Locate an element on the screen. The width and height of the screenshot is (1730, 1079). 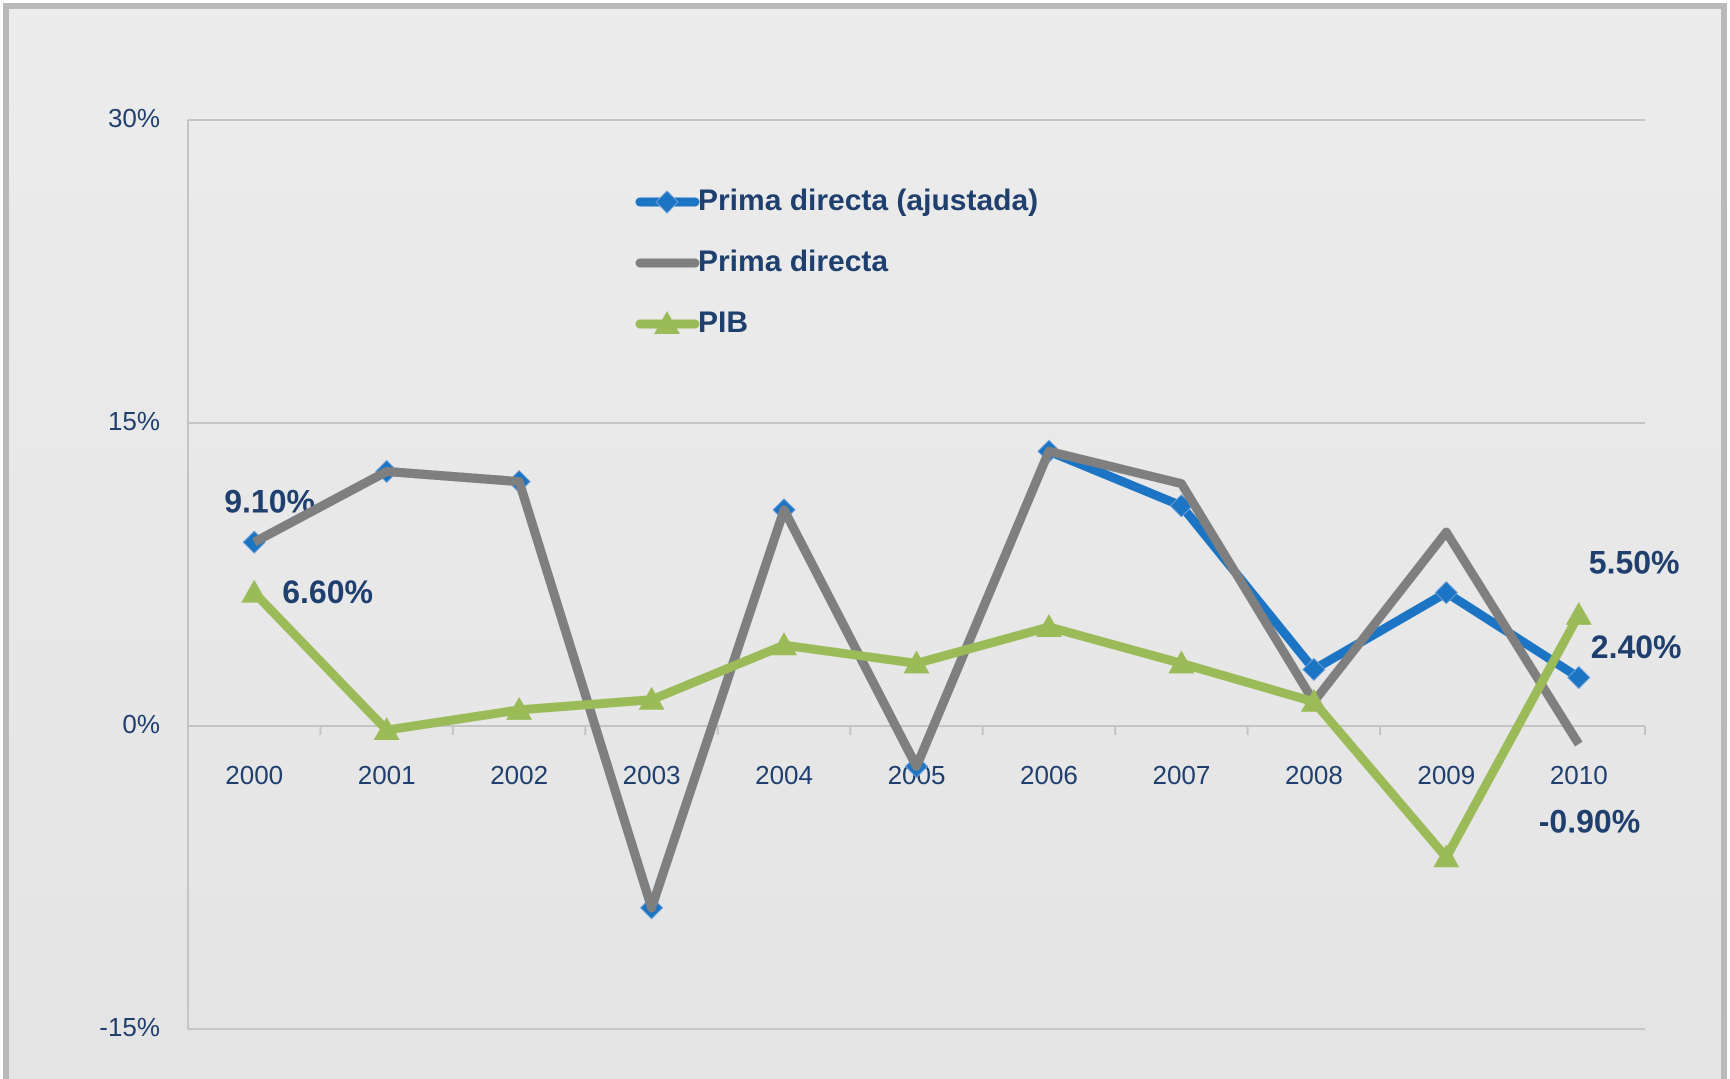
x-tick-label: 2001 is located at coordinates (387, 775).